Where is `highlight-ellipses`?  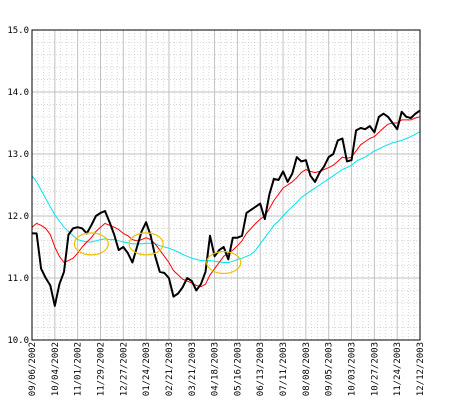 highlight-ellipses is located at coordinates (157, 253).